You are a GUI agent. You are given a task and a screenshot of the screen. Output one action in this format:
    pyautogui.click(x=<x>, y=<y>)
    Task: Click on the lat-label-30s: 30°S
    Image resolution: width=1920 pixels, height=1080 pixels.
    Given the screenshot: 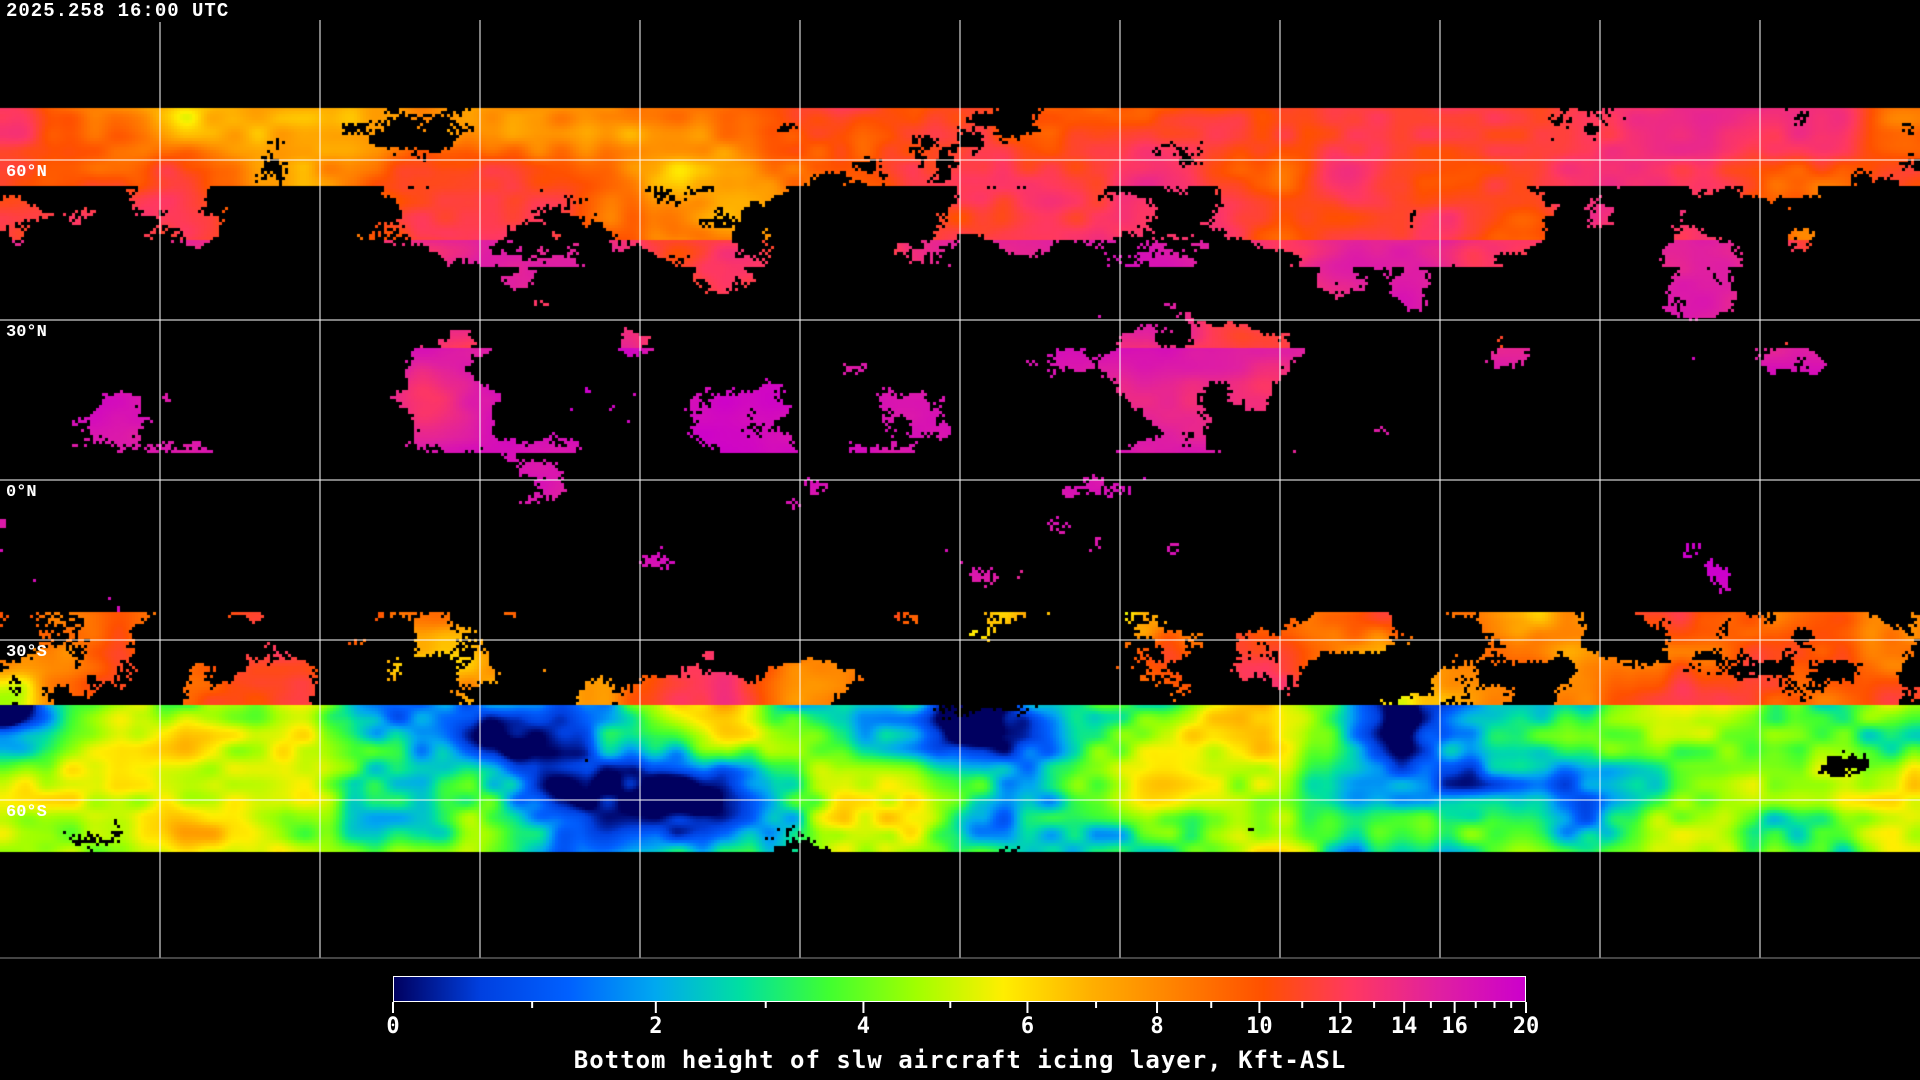 What is the action you would take?
    pyautogui.click(x=26, y=652)
    